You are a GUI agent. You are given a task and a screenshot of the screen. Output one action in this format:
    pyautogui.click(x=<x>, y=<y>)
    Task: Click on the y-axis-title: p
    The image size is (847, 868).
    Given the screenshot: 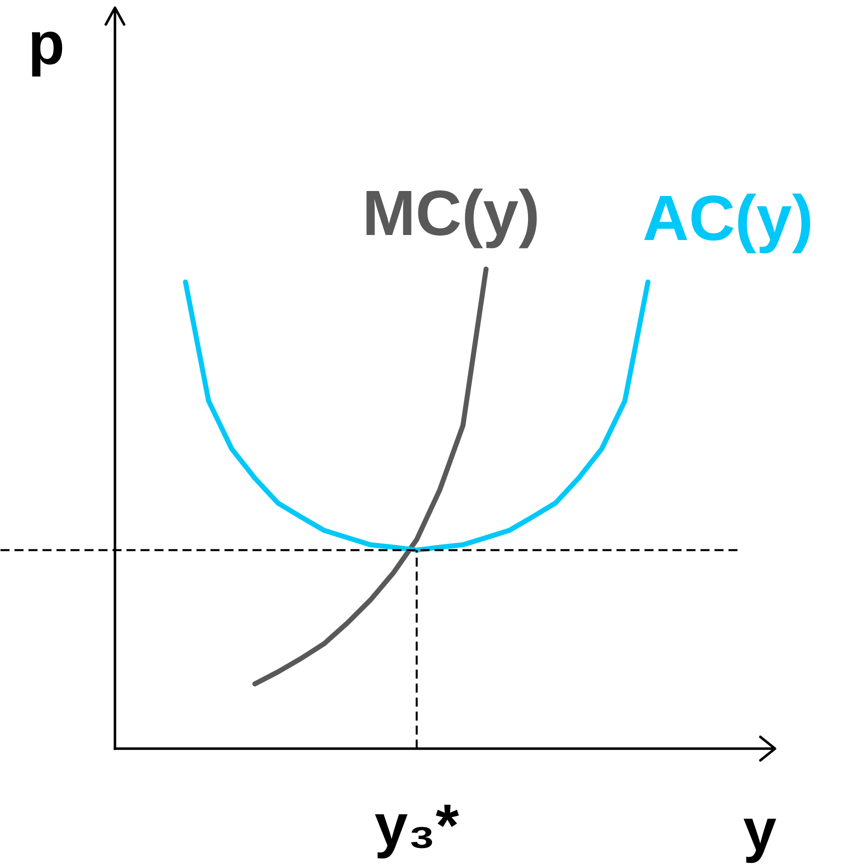 What is the action you would take?
    pyautogui.click(x=46, y=44)
    